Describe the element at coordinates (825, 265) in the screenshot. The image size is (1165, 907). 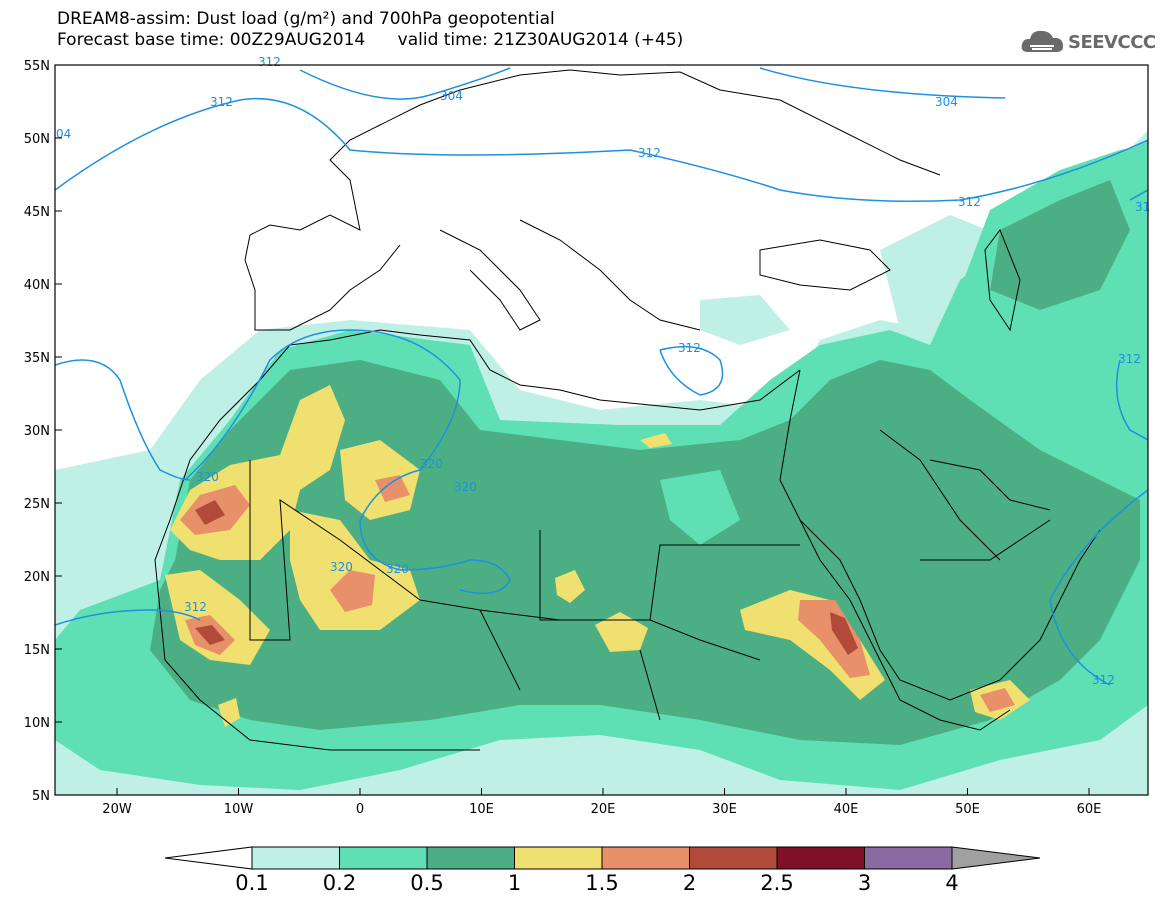
I see `coast-black-sea` at that location.